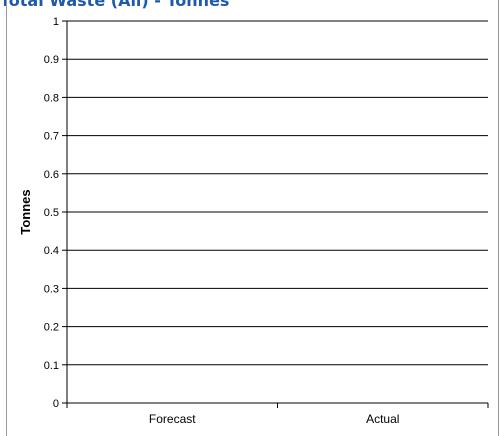 Image resolution: width=500 pixels, height=436 pixels. I want to click on chart-frame-left-border, so click(6, 218).